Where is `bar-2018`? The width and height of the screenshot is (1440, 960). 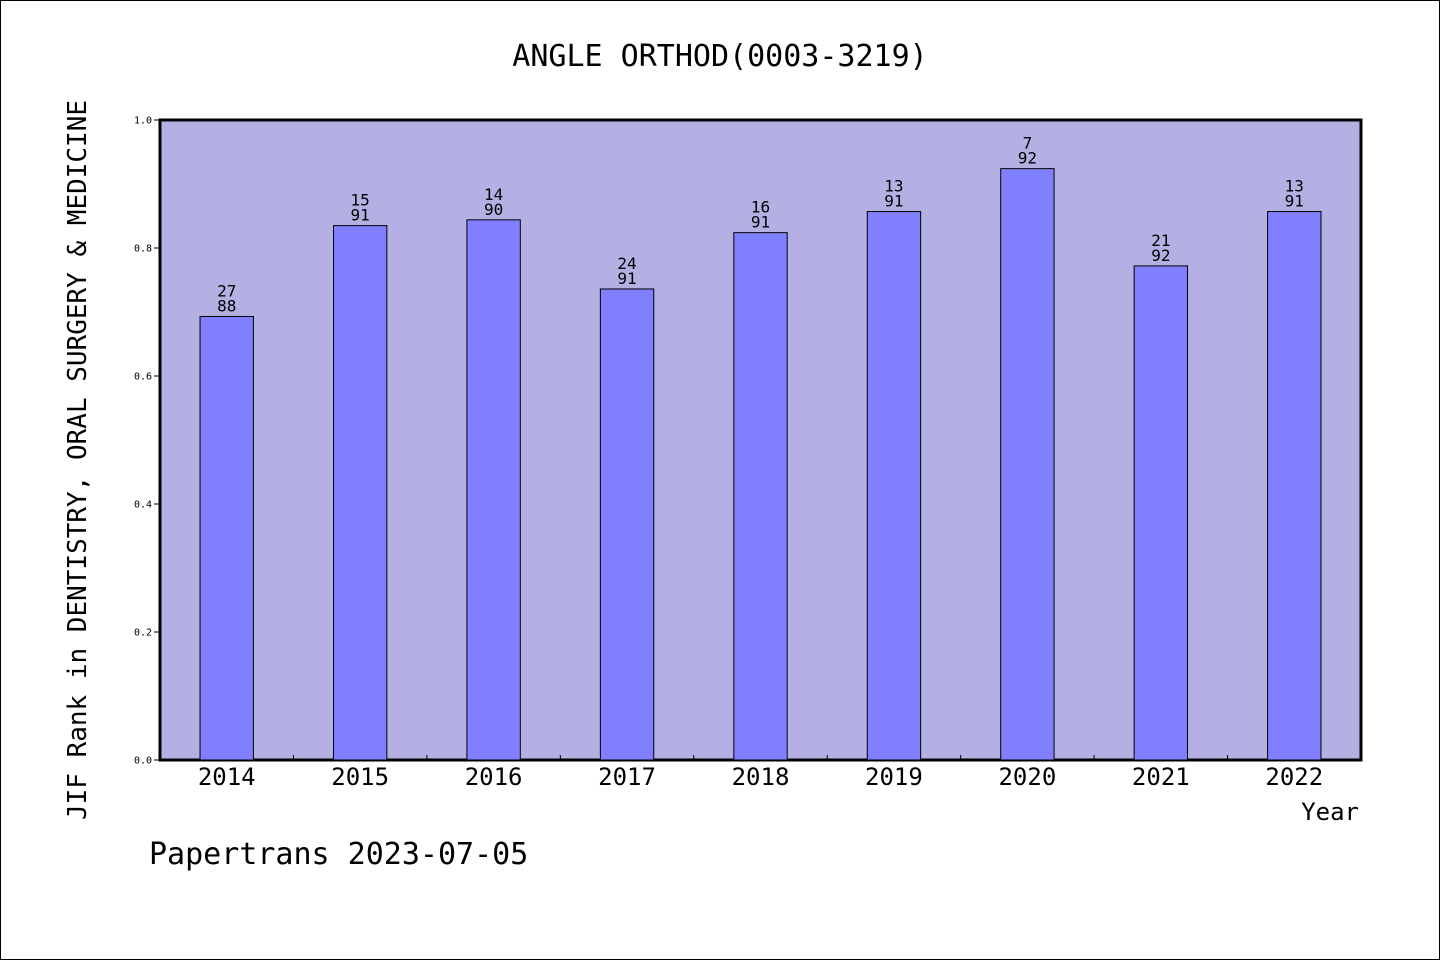
bar-2018 is located at coordinates (760, 496).